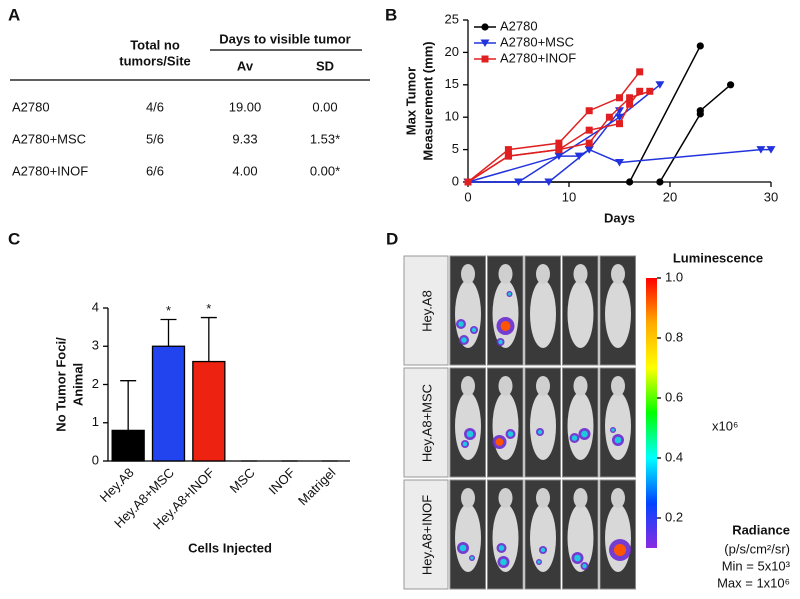  I want to click on y-tick-label: 0, so click(455, 180).